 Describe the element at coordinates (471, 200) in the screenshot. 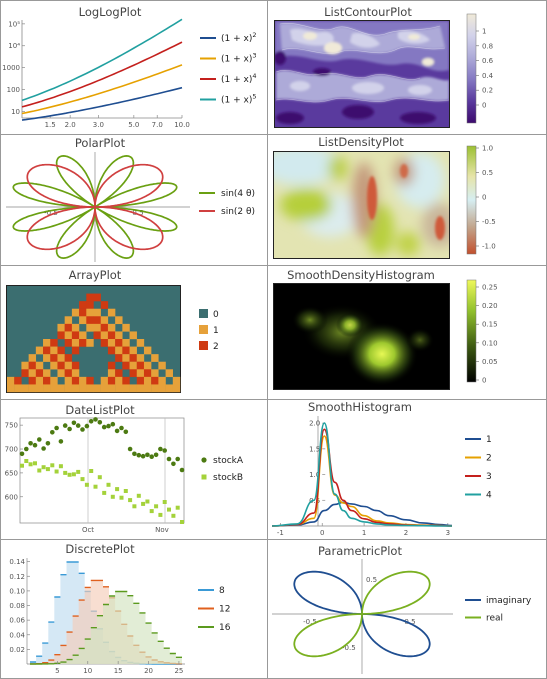

I see `listdensity-colorbar` at that location.